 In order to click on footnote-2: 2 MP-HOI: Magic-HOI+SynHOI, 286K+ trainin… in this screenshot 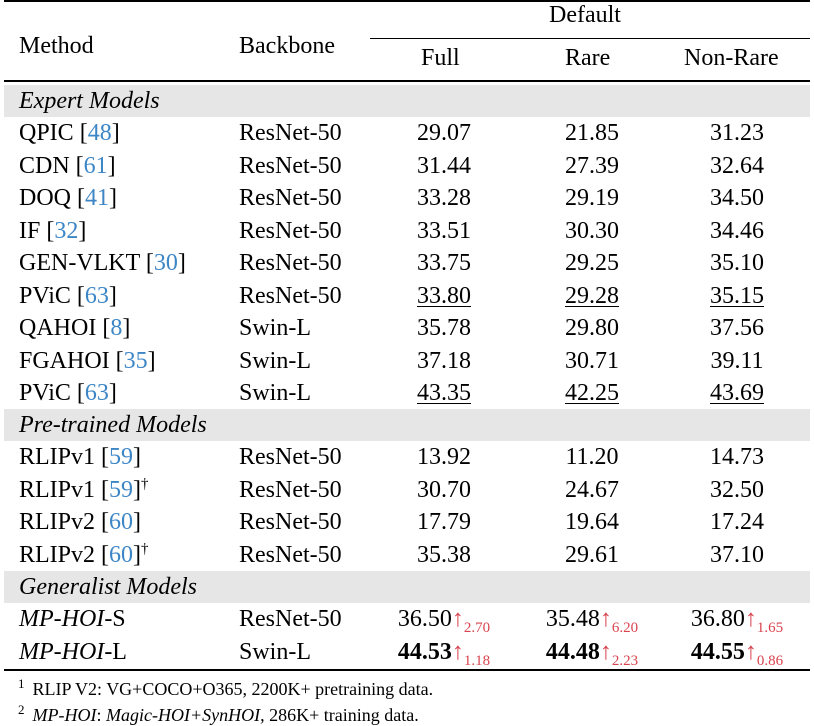, I will do `click(218, 713)`.